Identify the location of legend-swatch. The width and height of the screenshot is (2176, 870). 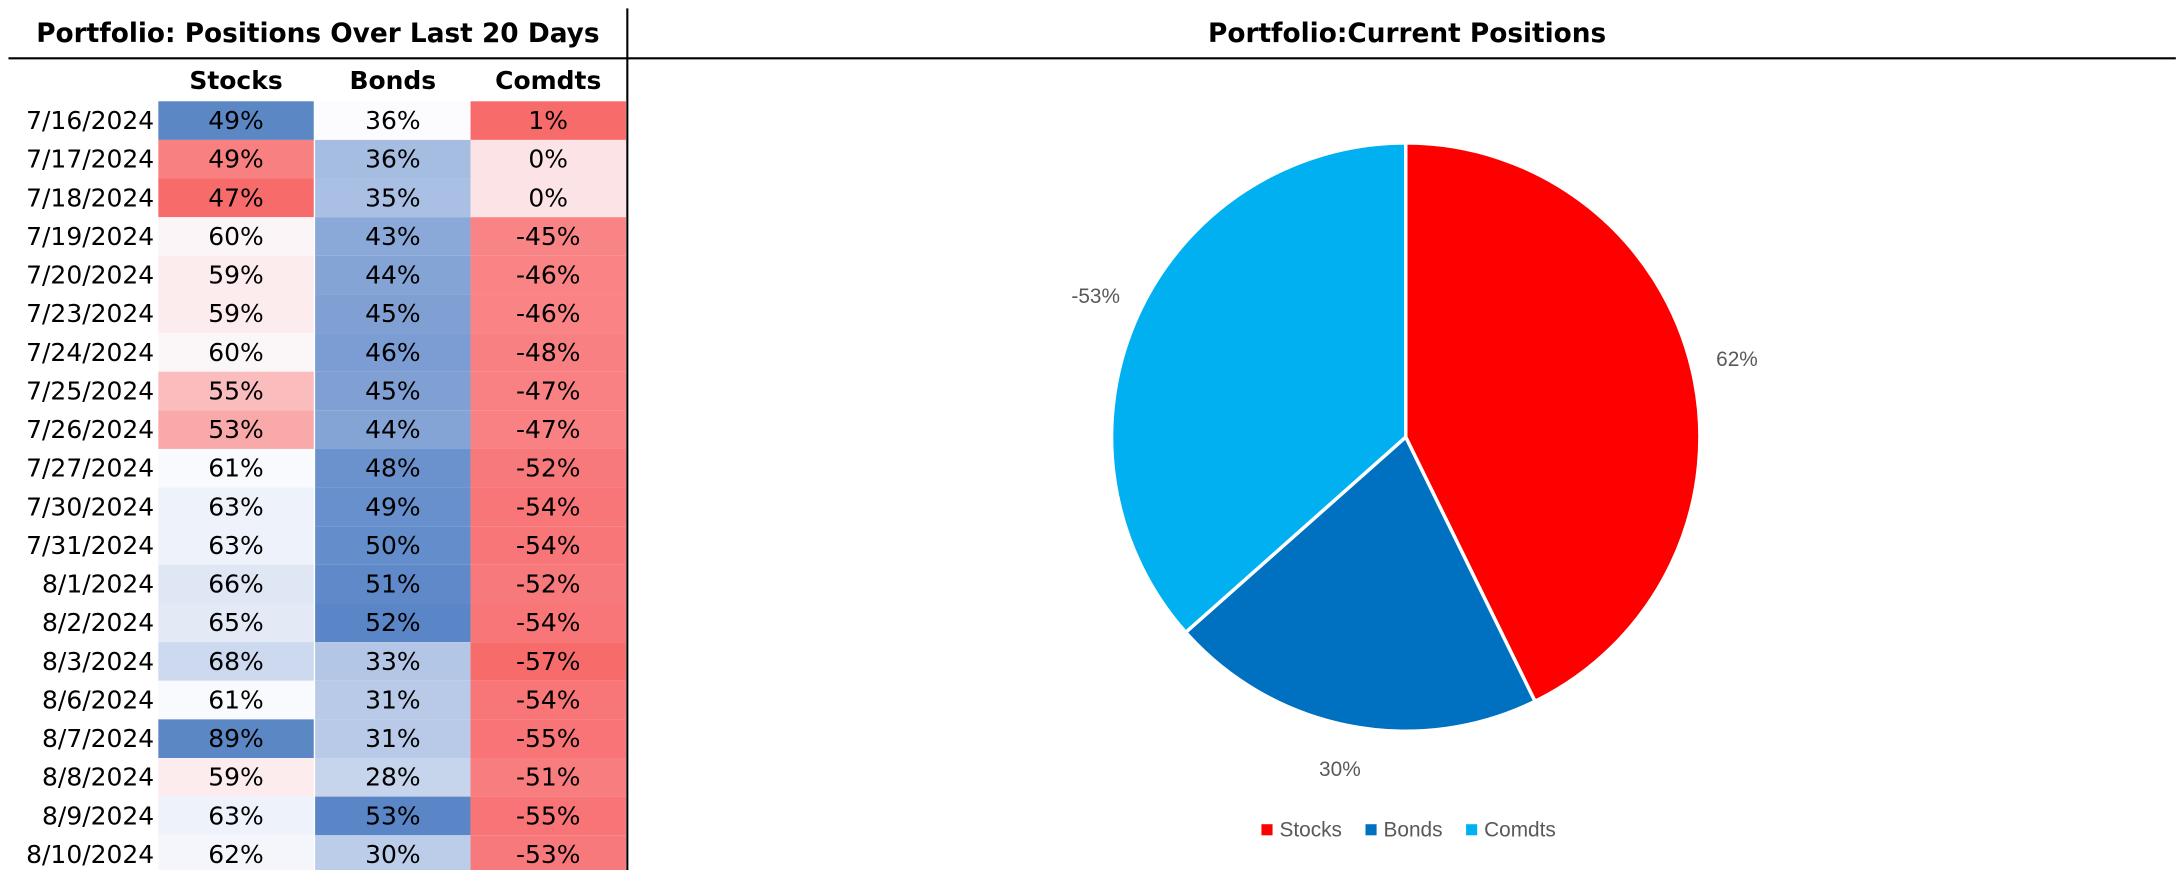
(1472, 830).